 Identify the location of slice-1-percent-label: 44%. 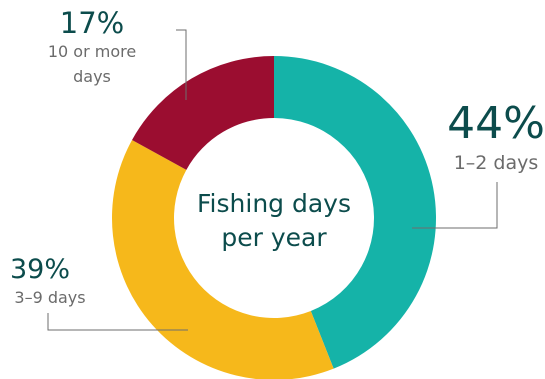
(496, 123).